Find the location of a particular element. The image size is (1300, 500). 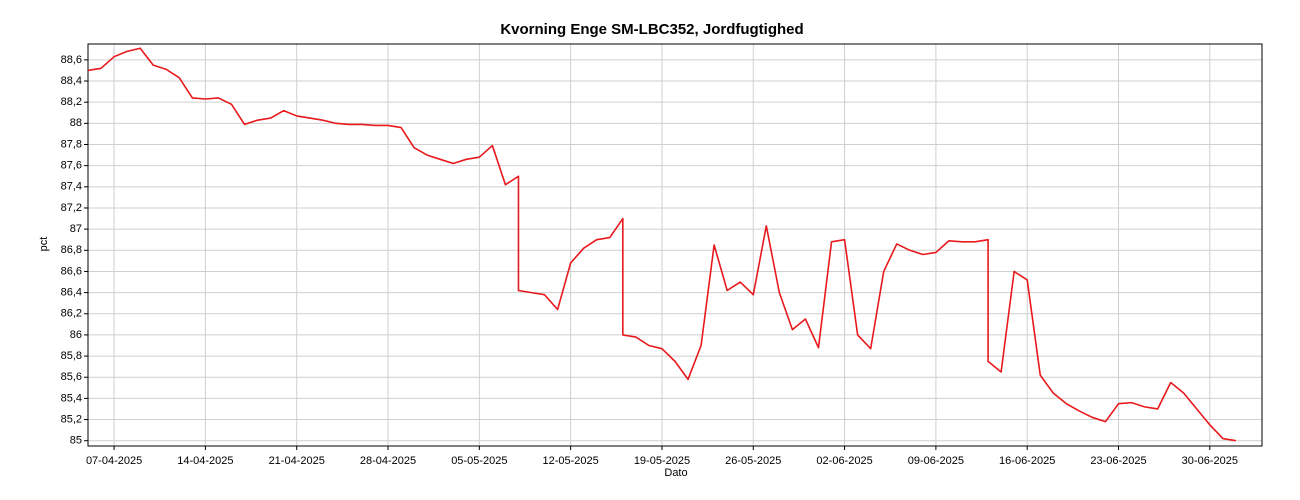

x-tick-label: 12-05-2025 is located at coordinates (571, 461).